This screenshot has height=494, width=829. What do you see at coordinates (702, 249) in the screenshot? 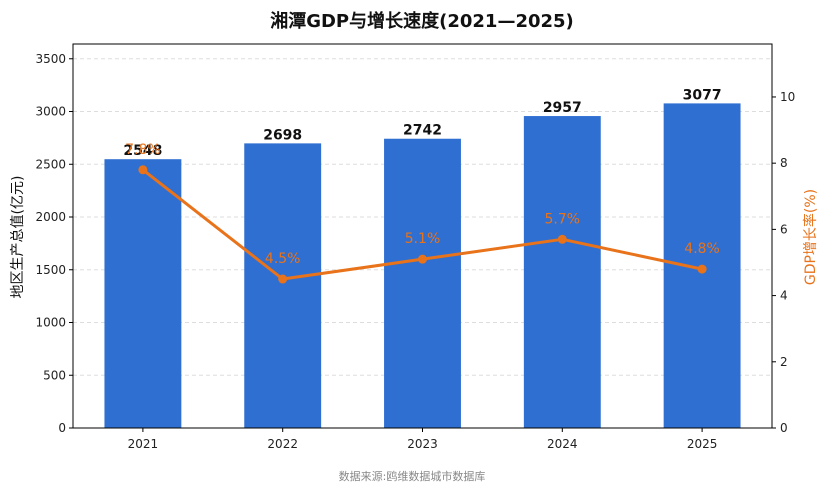
I see `growth-value-label: 4.8%` at bounding box center [702, 249].